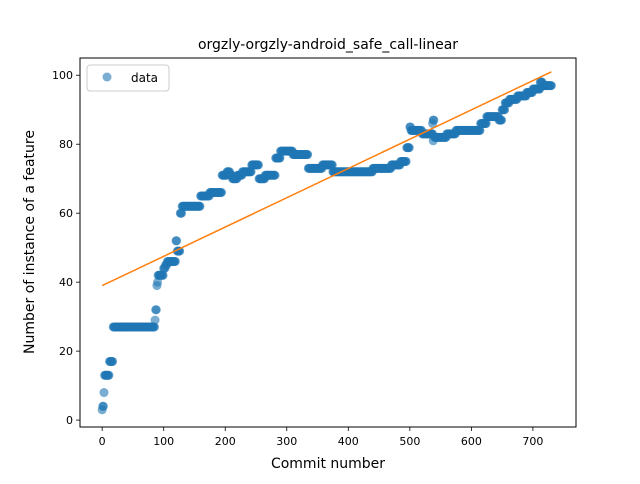 This screenshot has height=484, width=640. Describe the element at coordinates (328, 464) in the screenshot. I see `x-axis-label: Commit number` at that location.